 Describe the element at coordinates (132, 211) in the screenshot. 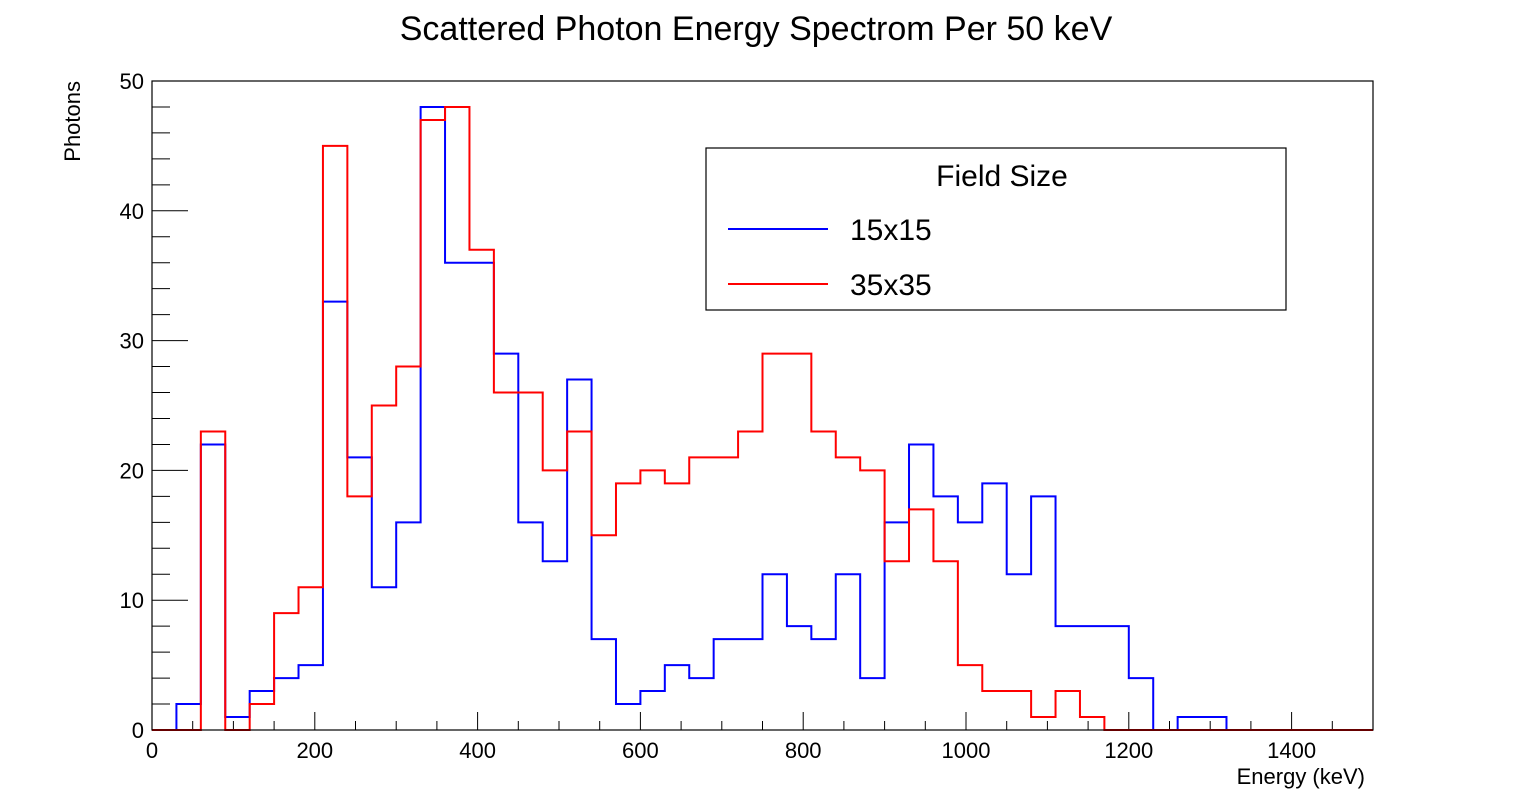

I see `y-tick-label: 40` at that location.